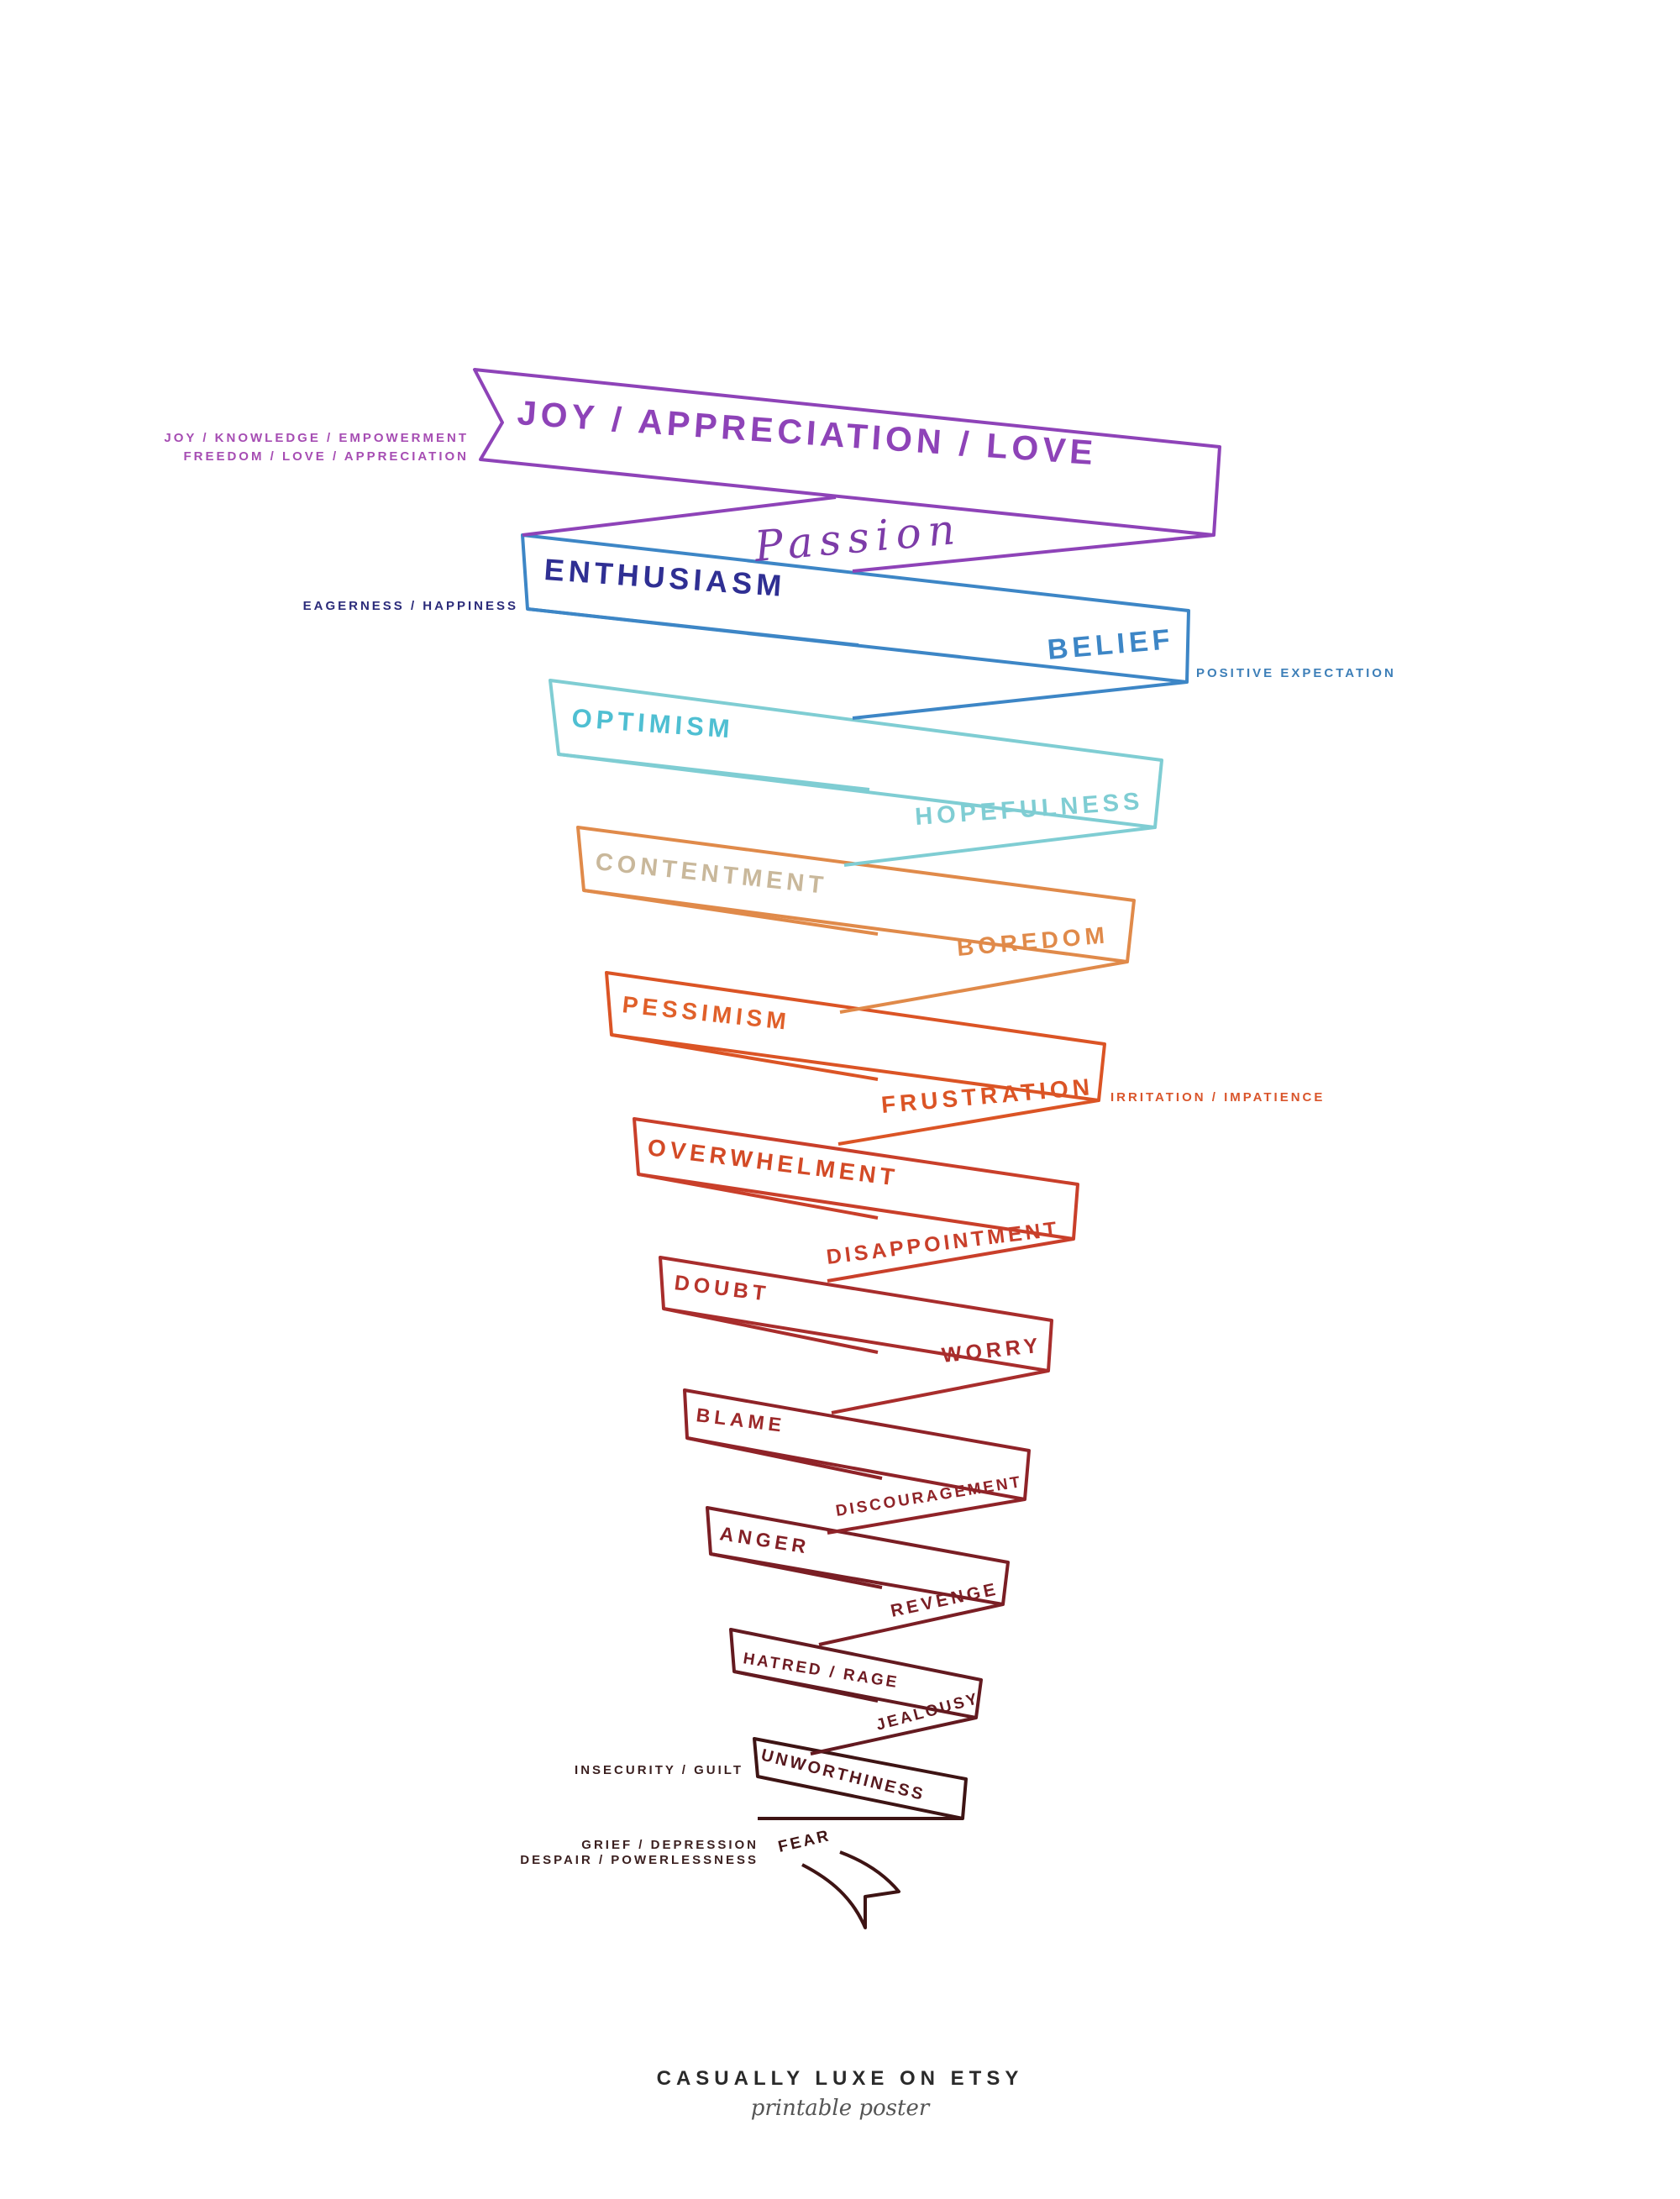 Image resolution: width=1680 pixels, height=2199 pixels. What do you see at coordinates (847, 452) in the screenshot?
I see `ribbon-band` at bounding box center [847, 452].